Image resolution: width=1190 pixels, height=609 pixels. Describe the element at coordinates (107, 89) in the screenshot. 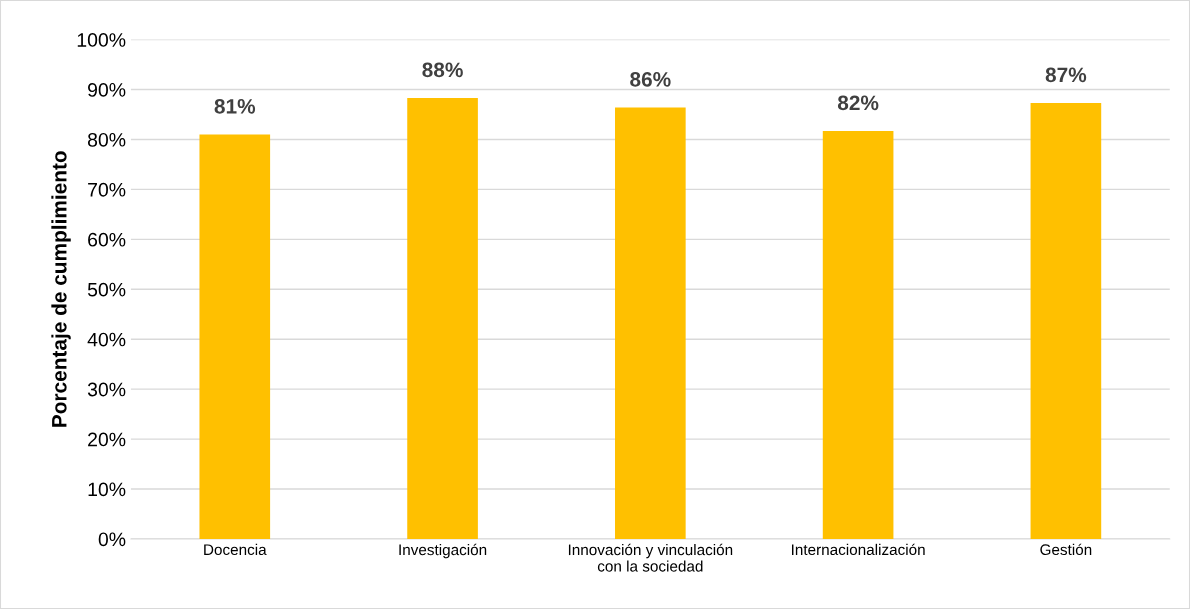

I see `y-tick-label: 90%` at that location.